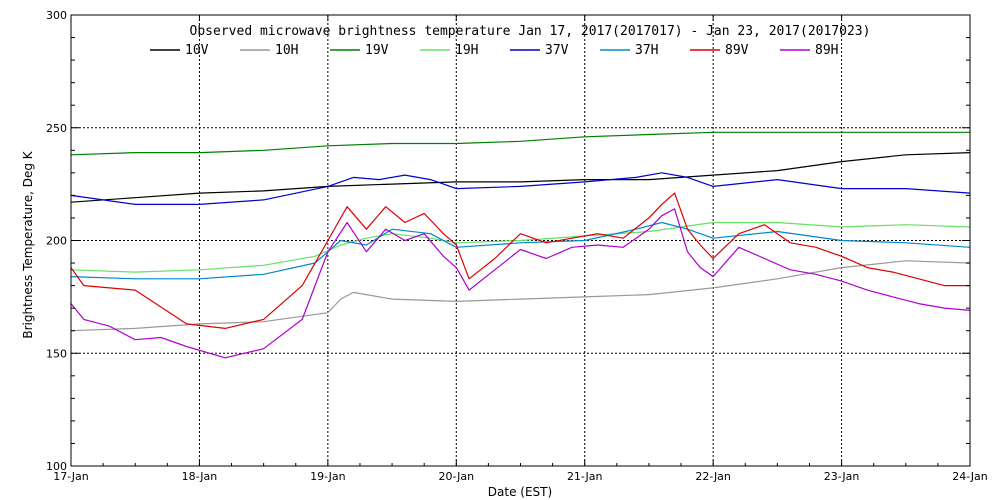 The width and height of the screenshot is (1000, 500). Describe the element at coordinates (200, 476) in the screenshot. I see `x-tick-label: 18-Jan` at that location.